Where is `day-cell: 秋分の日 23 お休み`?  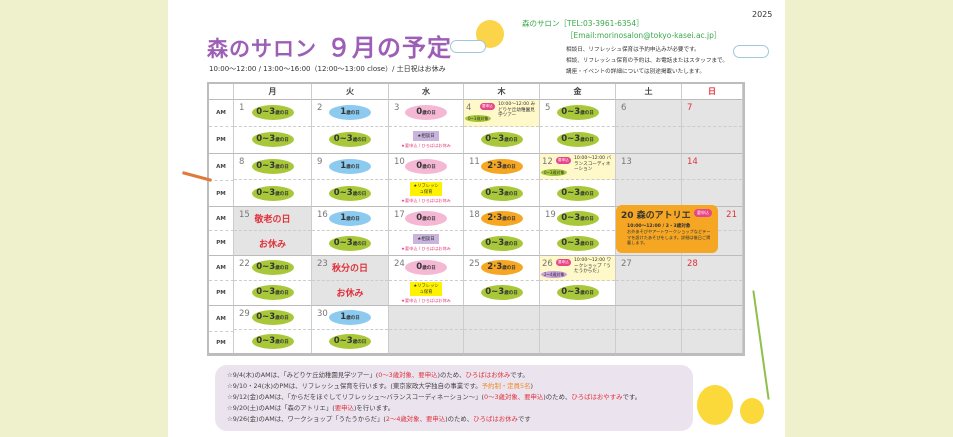
day-cell: 秋分の日 23 お休み is located at coordinates (350, 281).